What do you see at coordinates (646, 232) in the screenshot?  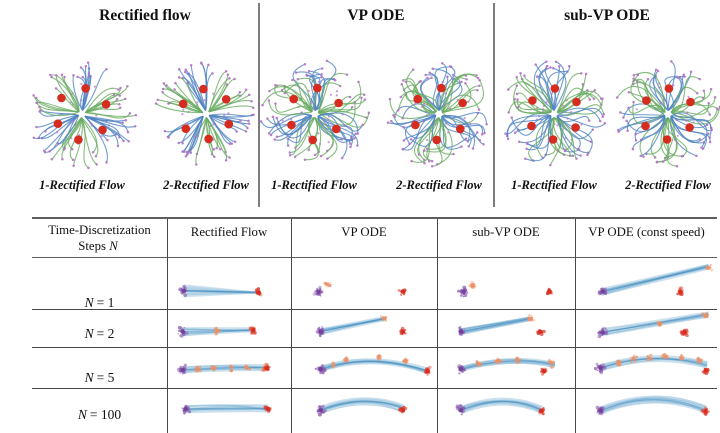 I see `table-header-vp-ode-const-speed: VP ODE (const speed)` at bounding box center [646, 232].